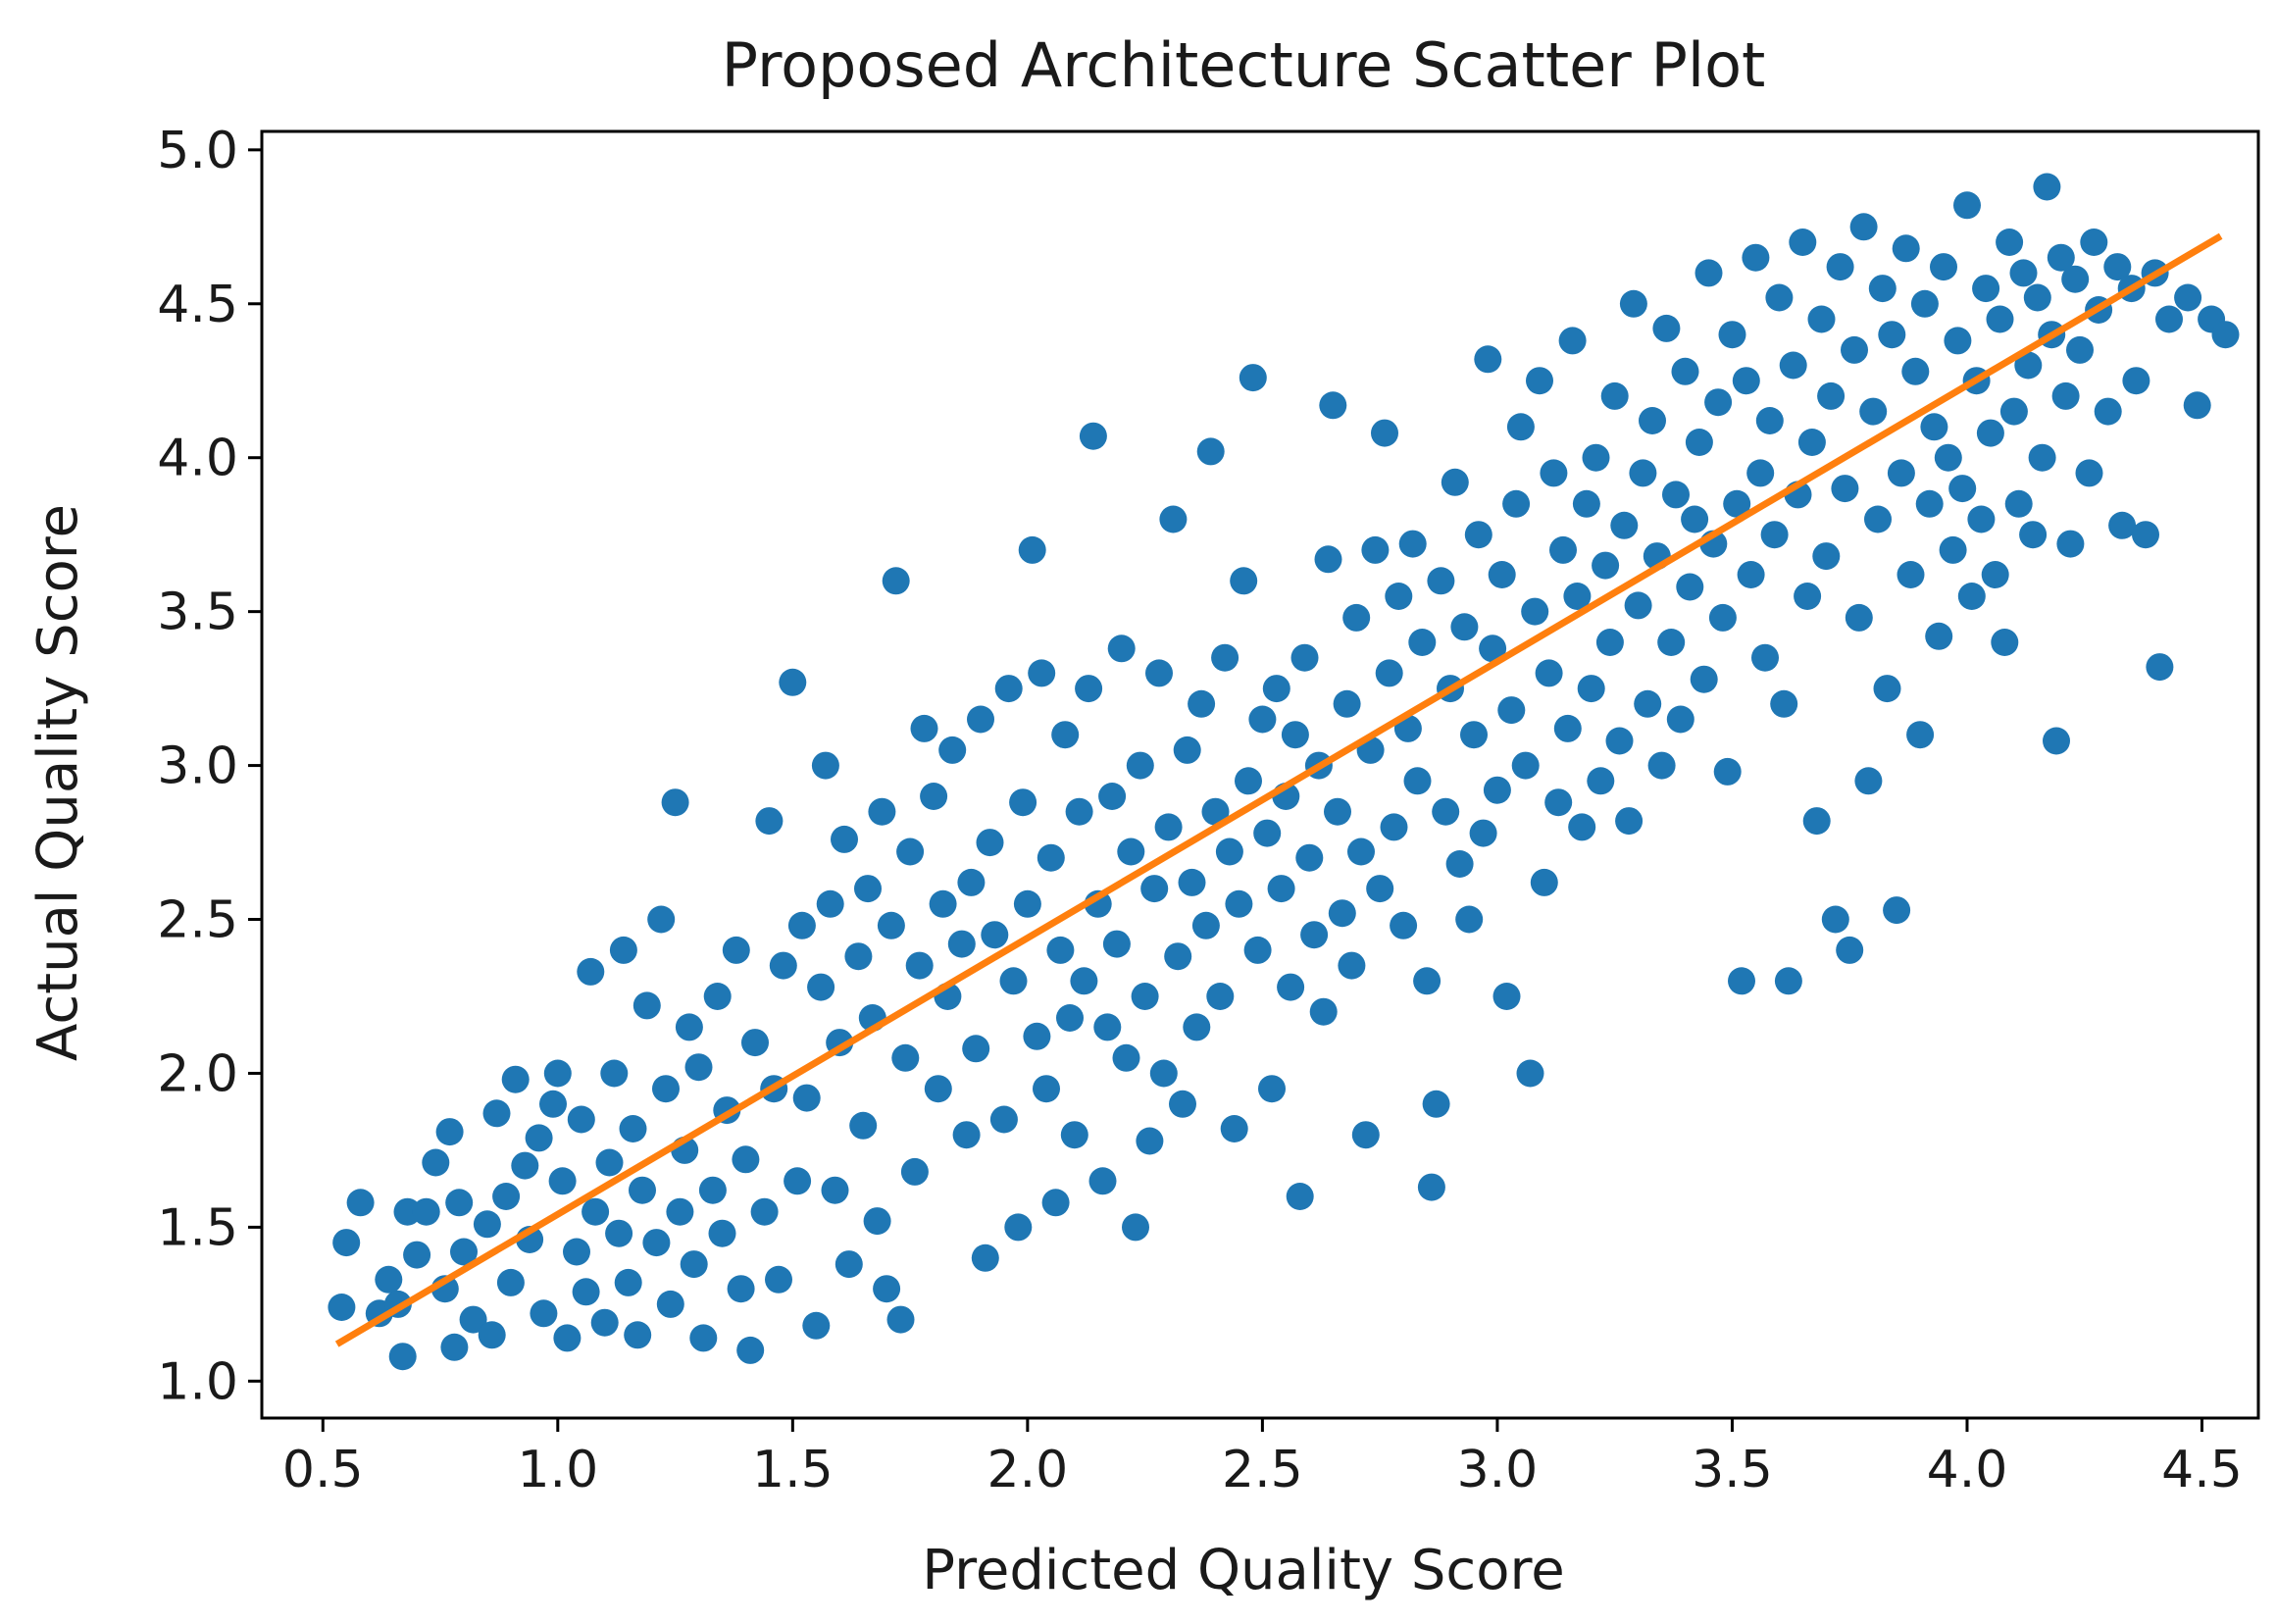 Image resolution: width=2276 pixels, height=1624 pixels. I want to click on y-tick-label-4: 3.0, so click(197, 766).